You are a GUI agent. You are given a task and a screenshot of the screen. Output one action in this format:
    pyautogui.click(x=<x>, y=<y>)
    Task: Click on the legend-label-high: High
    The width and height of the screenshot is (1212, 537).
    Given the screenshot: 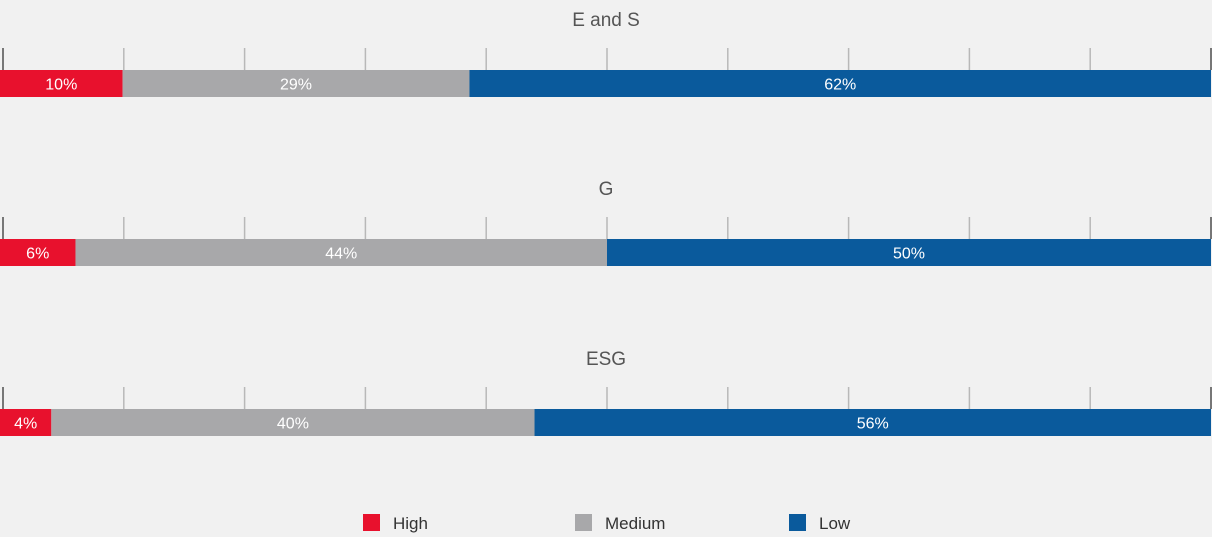 What is the action you would take?
    pyautogui.click(x=410, y=523)
    